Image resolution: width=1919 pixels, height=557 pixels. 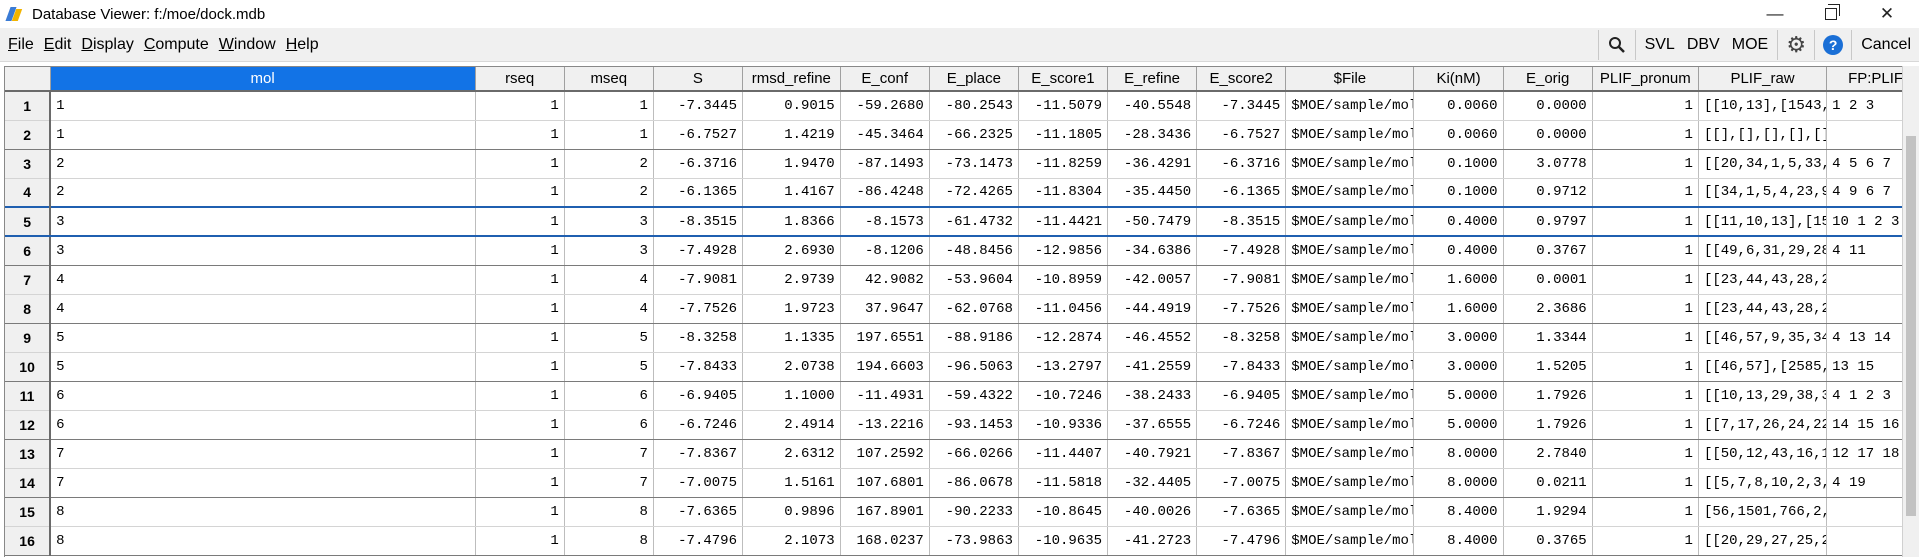 I want to click on cell-e-score2: -7.8367, so click(x=1241, y=454).